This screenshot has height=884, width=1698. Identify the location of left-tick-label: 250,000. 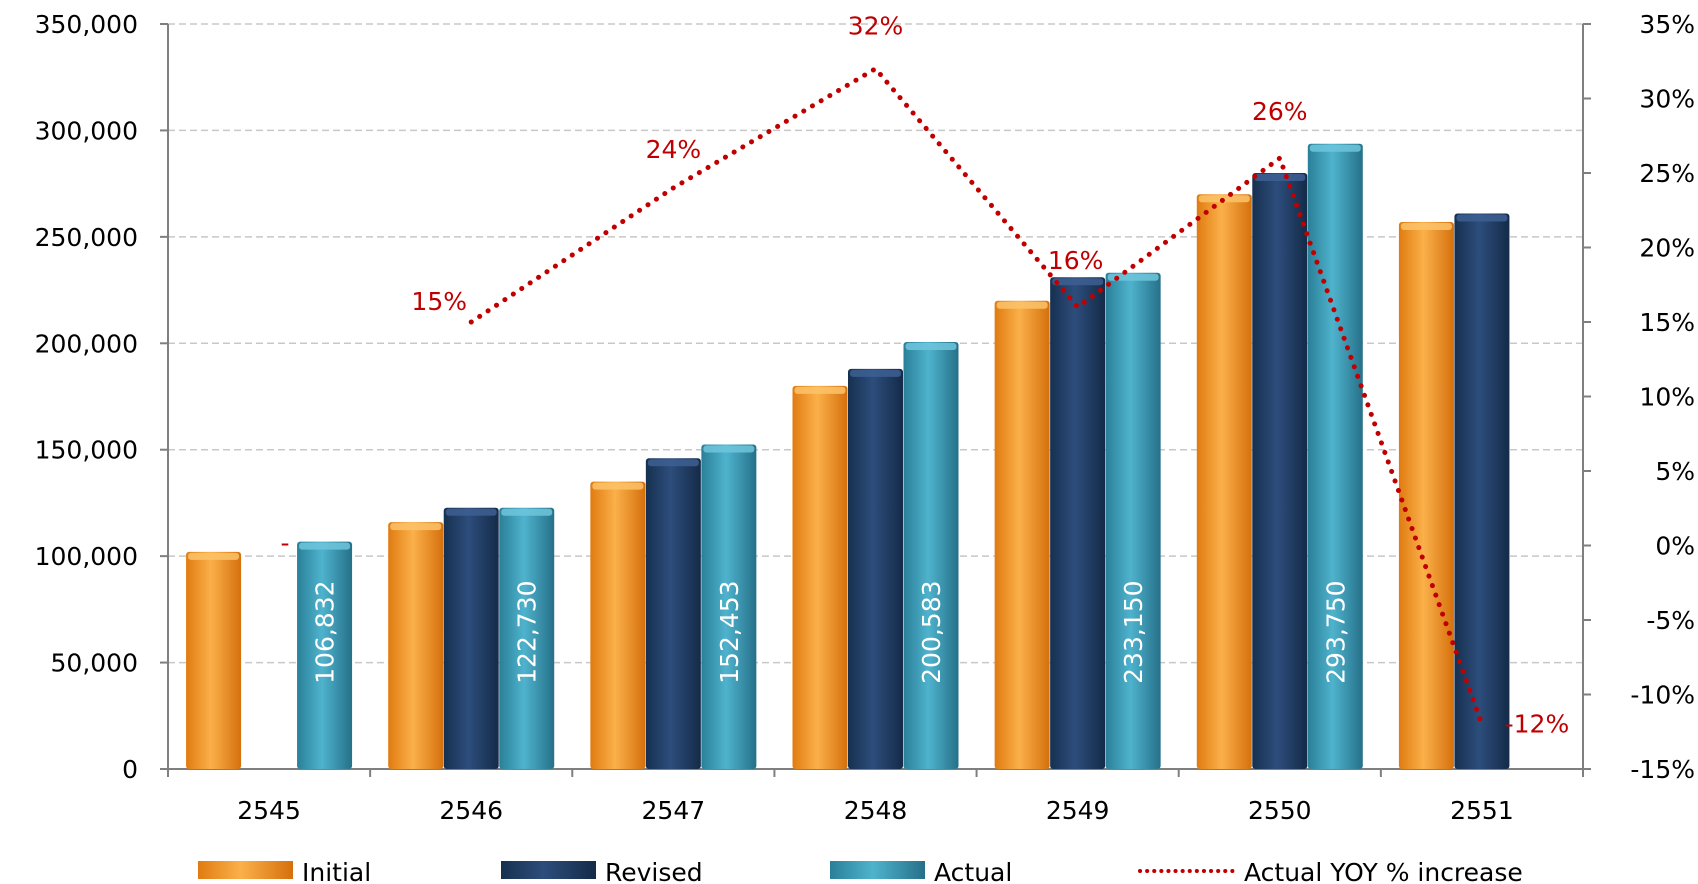
(86, 237).